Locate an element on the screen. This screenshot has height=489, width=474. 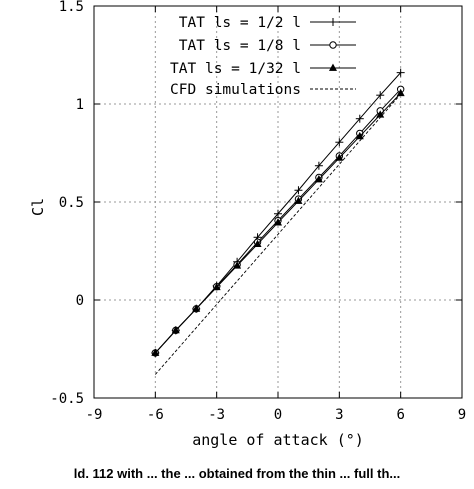
x-tick-label: 0 is located at coordinates (278, 415).